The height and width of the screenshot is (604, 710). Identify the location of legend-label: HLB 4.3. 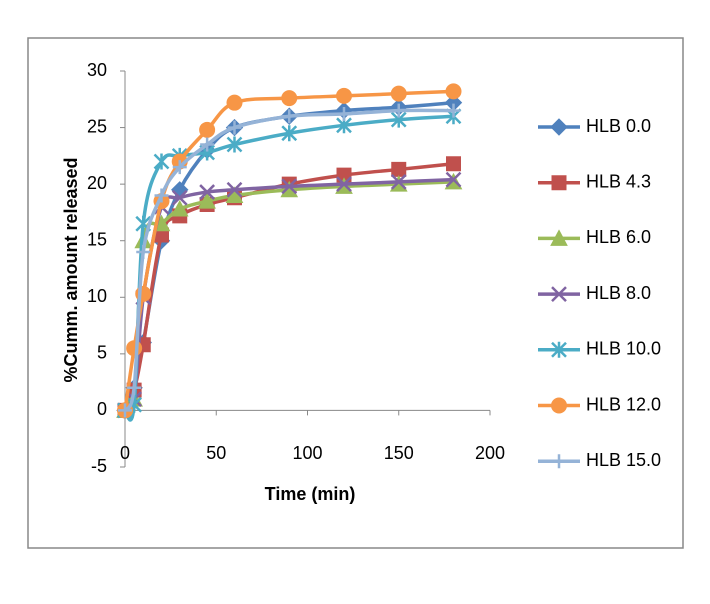
(618, 181).